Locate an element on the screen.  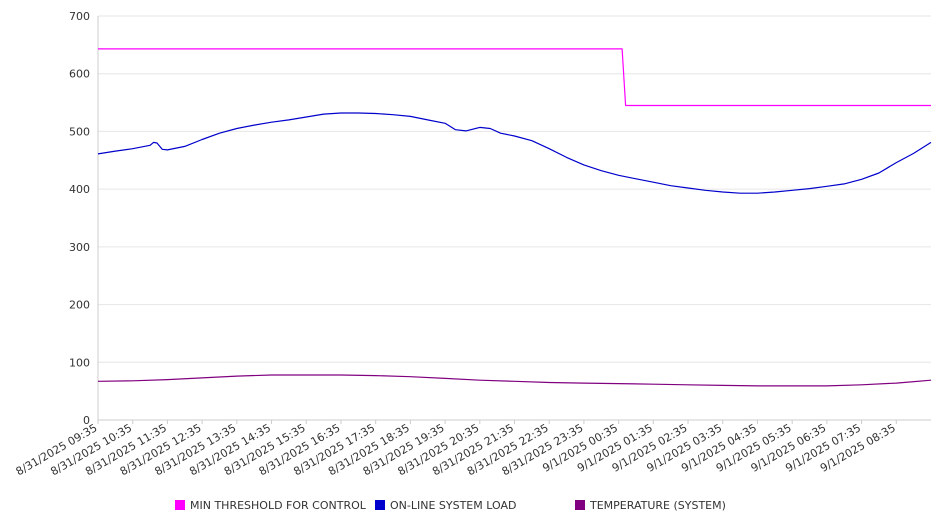
y-tick-label: 200 is located at coordinates (79, 305).